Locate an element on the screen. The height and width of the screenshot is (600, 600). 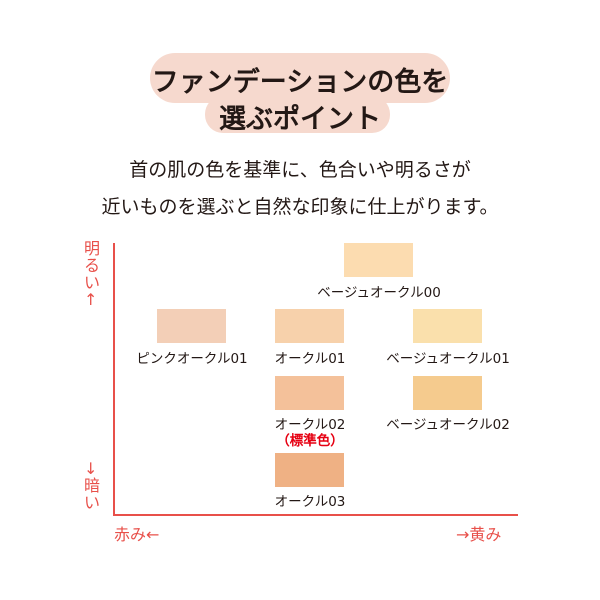
axis-label-bright: 明るい↑ is located at coordinates (92, 274).